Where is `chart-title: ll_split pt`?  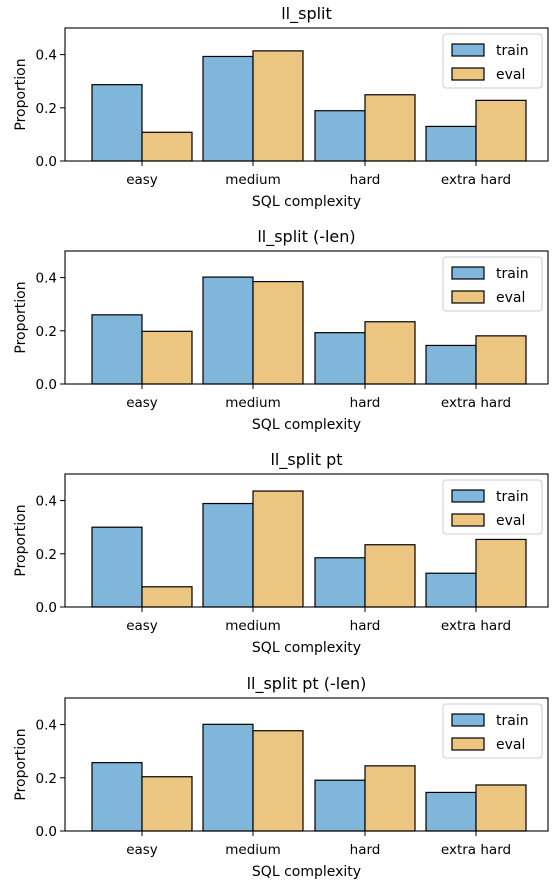
chart-title: ll_split pt is located at coordinates (306, 460).